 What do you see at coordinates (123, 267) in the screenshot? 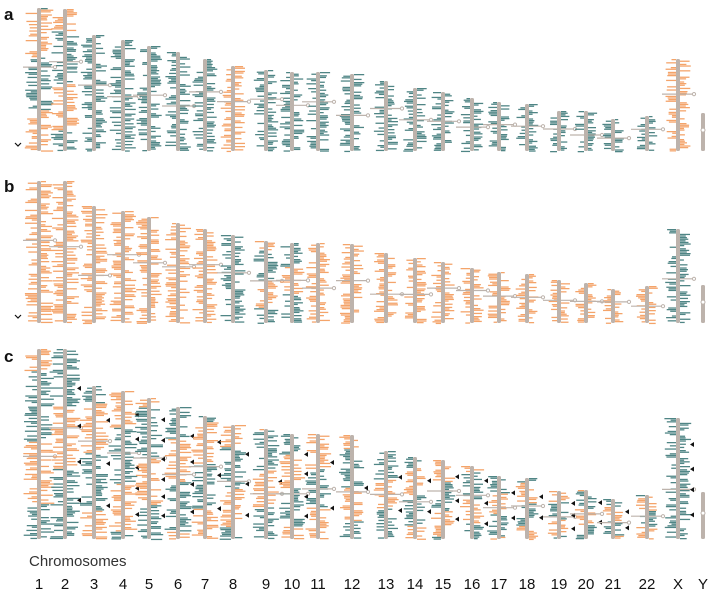
I see `chromosome-4-ideogram` at bounding box center [123, 267].